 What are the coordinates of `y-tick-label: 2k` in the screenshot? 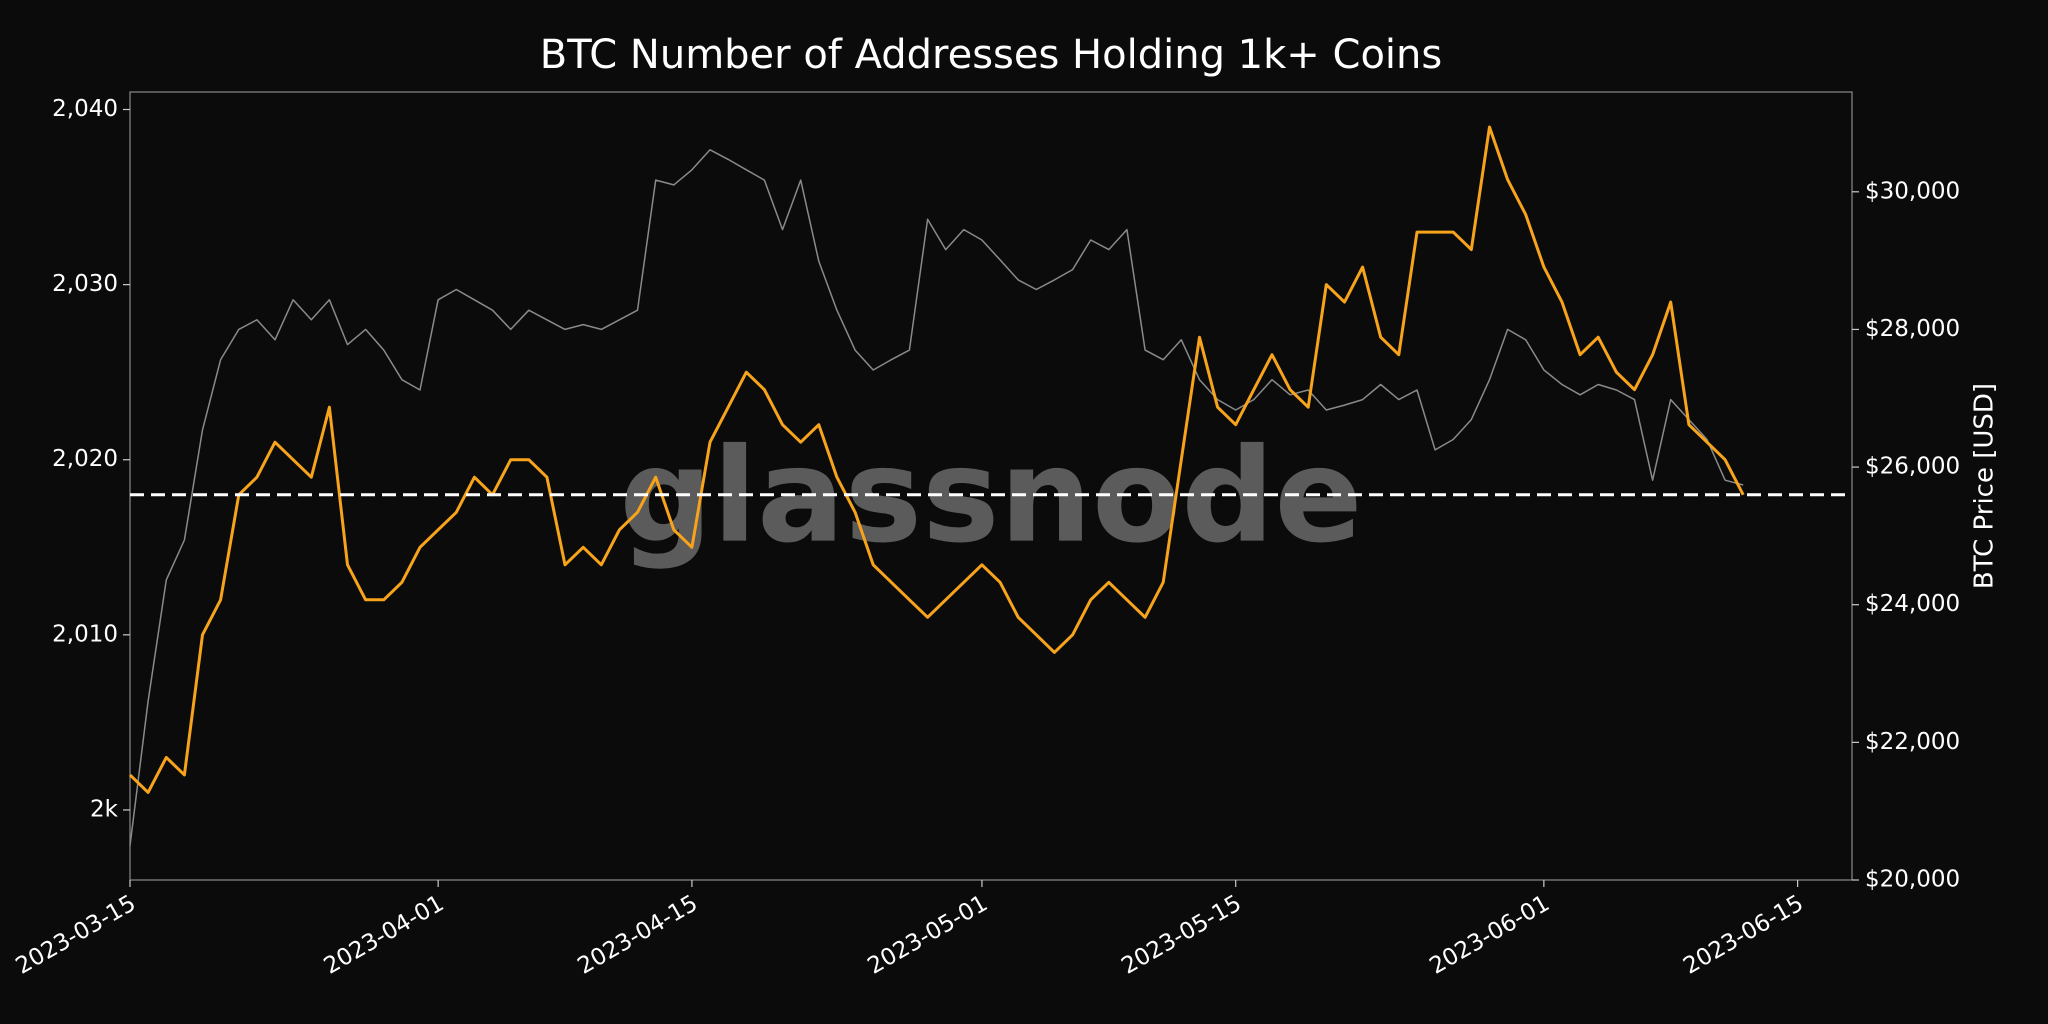 It's located at (104, 809).